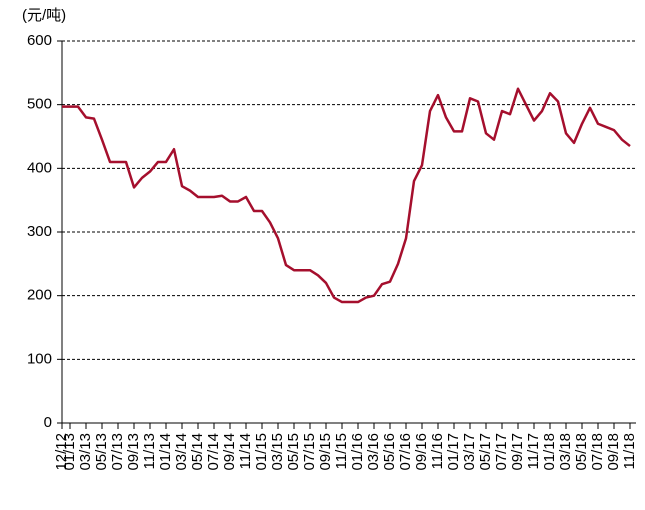 The width and height of the screenshot is (645, 510). What do you see at coordinates (485, 452) in the screenshot?
I see `x-tick-label: 05/17` at bounding box center [485, 452].